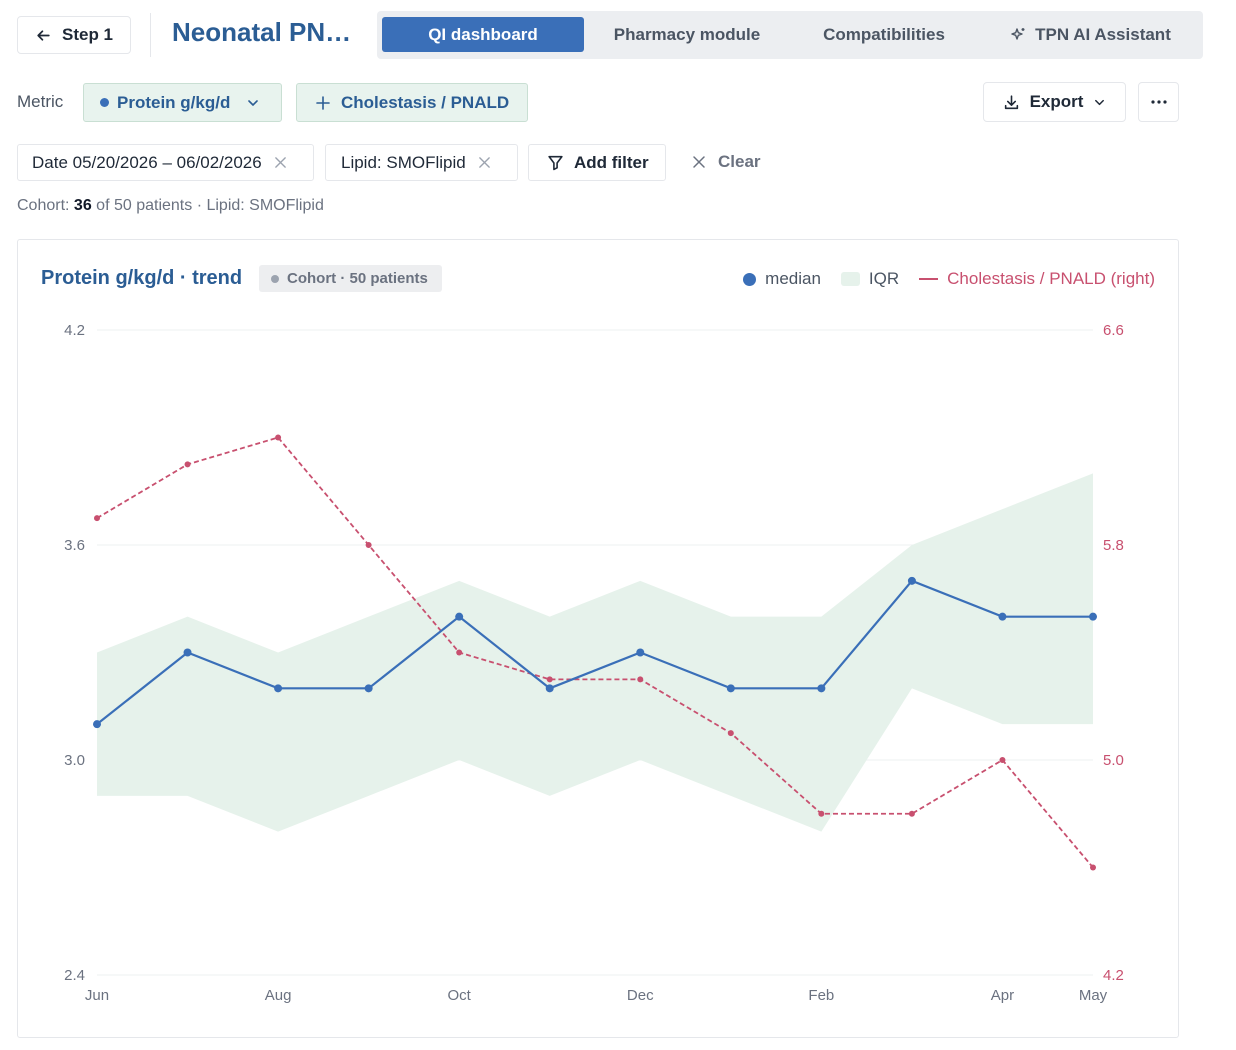 This screenshot has height=1050, width=1236. What do you see at coordinates (1011, 101) in the screenshot?
I see `download-icon` at bounding box center [1011, 101].